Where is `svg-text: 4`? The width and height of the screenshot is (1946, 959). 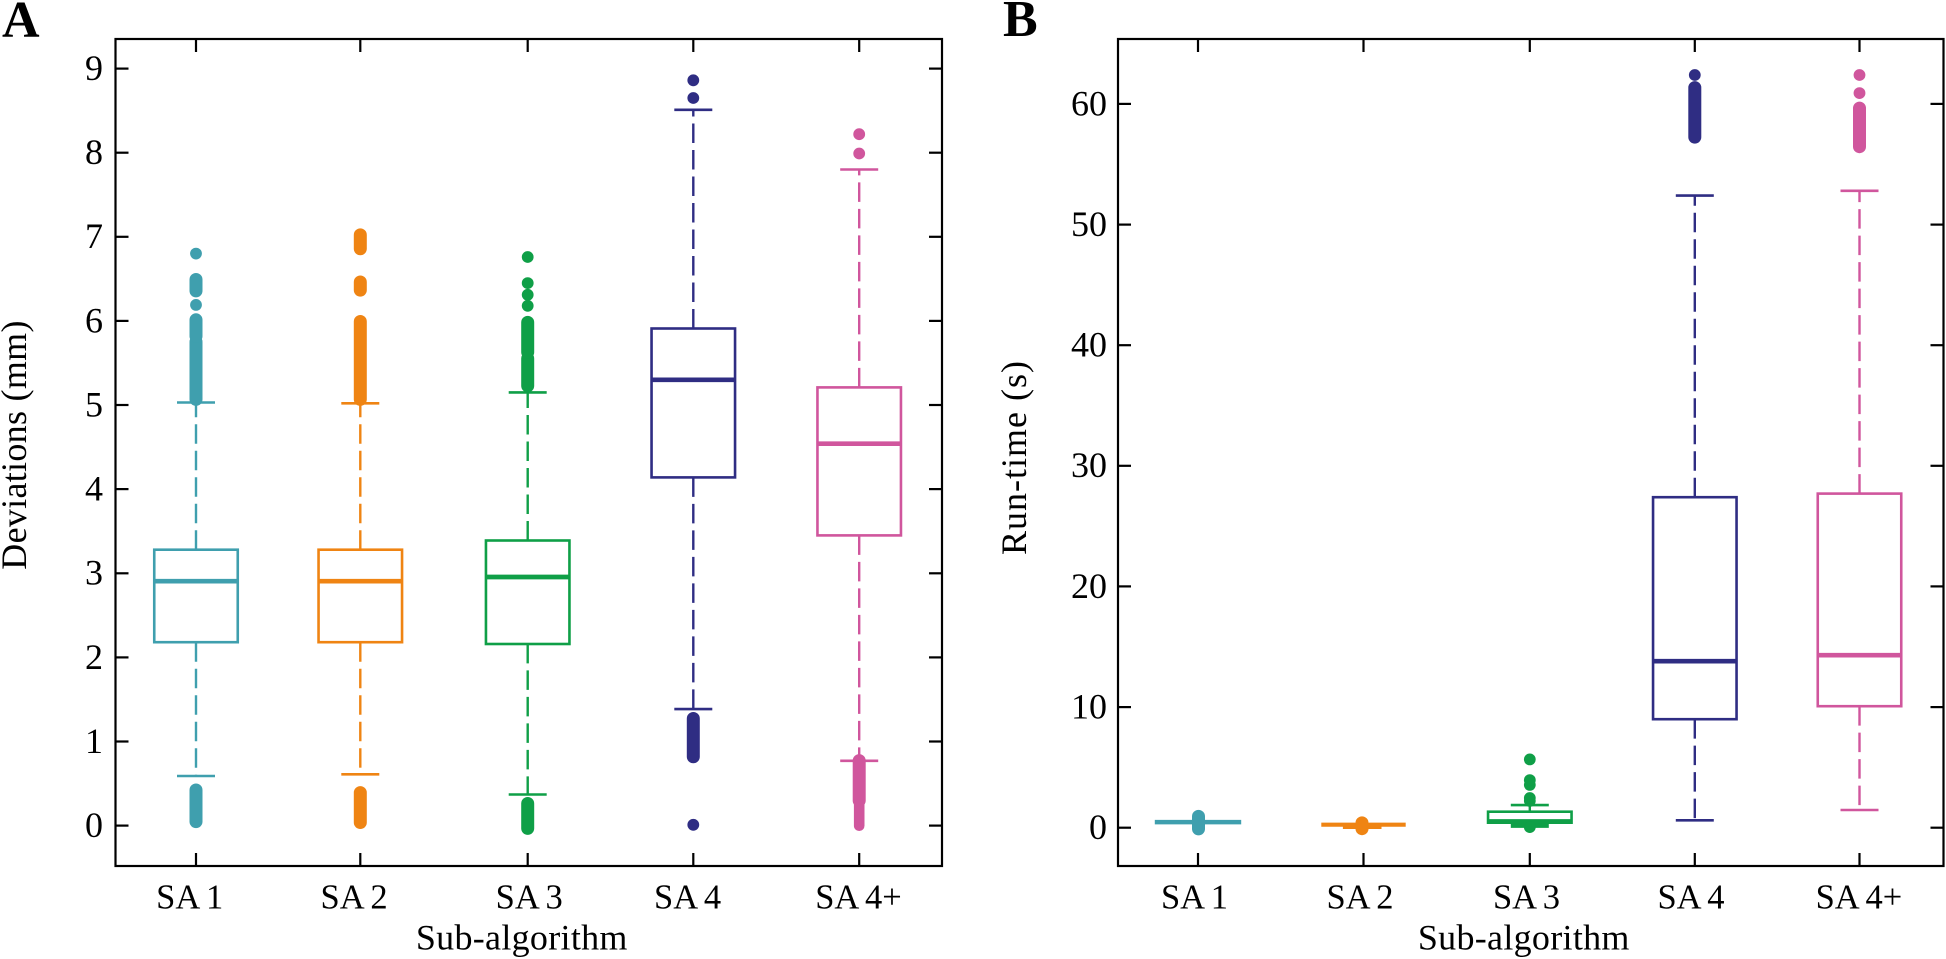 svg-text: 4 is located at coordinates (94, 489).